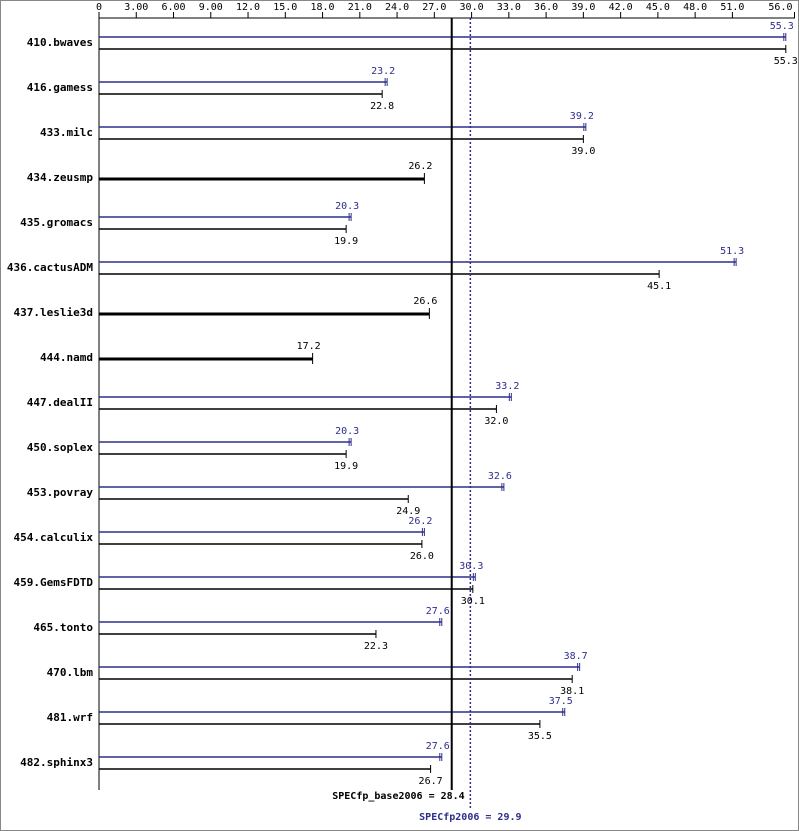 This screenshot has width=799, height=831. Describe the element at coordinates (473, 601) in the screenshot. I see `value-label: 30.1` at that location.